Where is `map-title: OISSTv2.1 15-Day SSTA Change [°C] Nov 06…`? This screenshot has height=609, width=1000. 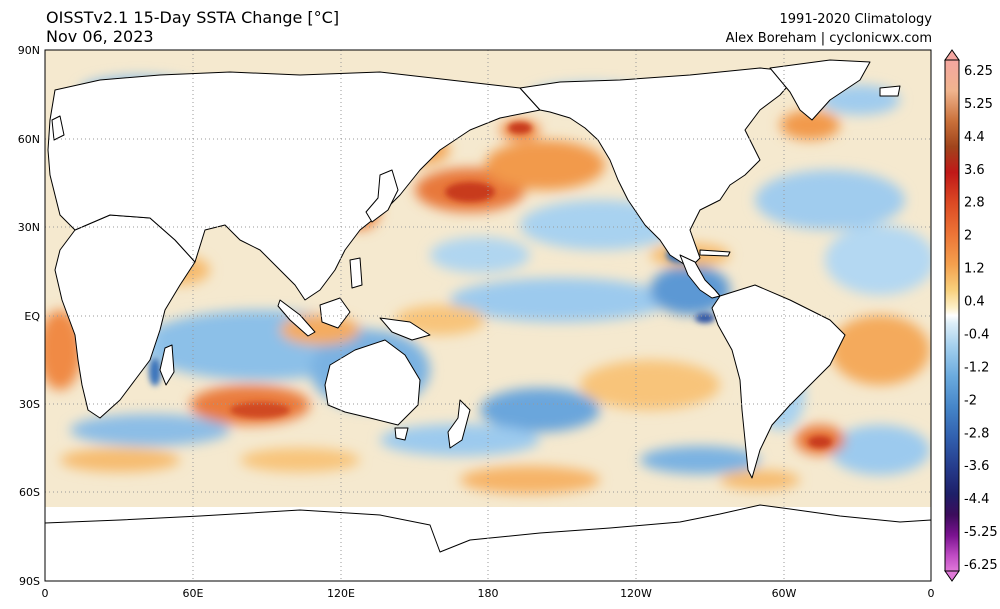 map-title: OISSTv2.1 15-Day SSTA Change [°C] Nov 06… is located at coordinates (192, 27).